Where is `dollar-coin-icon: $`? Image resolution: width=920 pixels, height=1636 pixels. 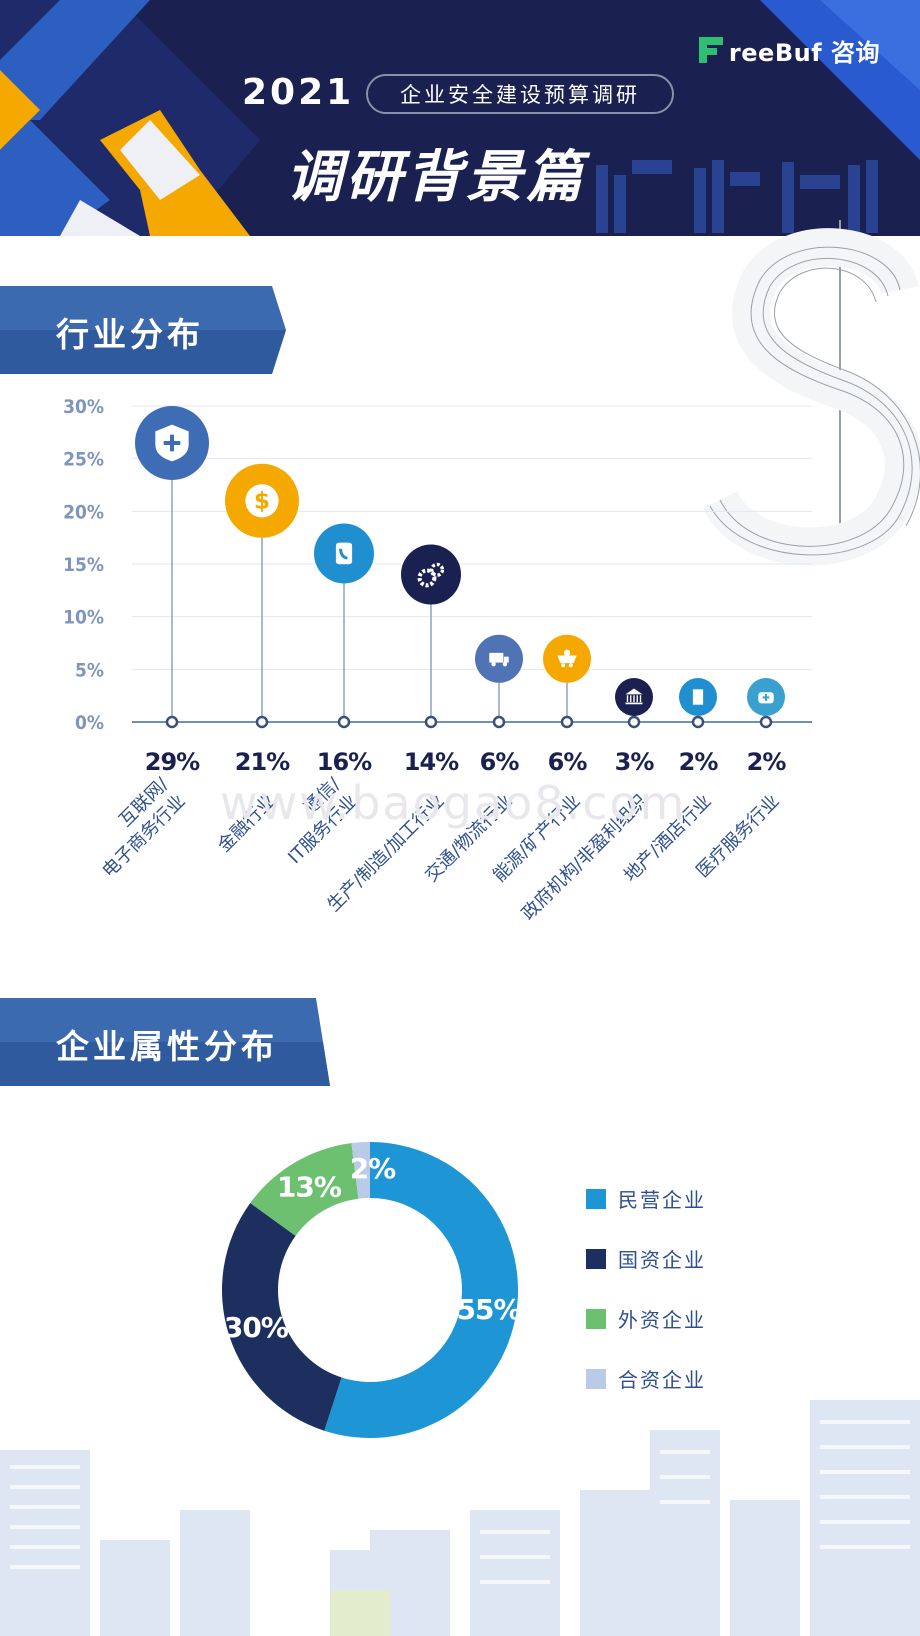
dollar-coin-icon: $ is located at coordinates (262, 501).